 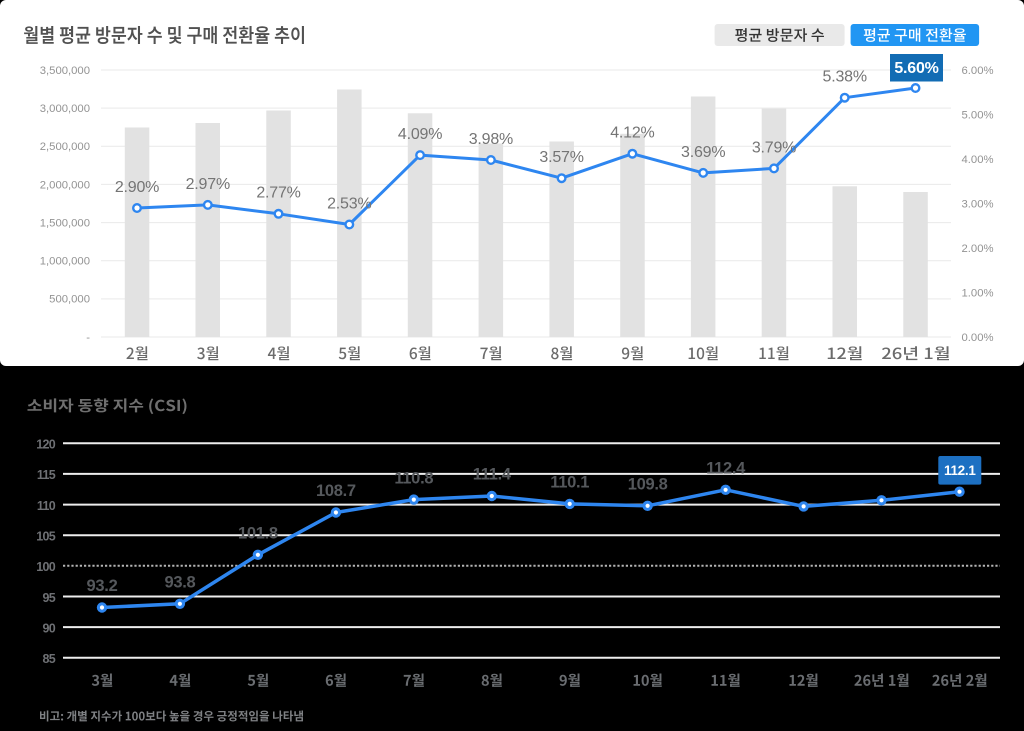 What do you see at coordinates (491, 139) in the screenshot?
I see `svg-text: 3.98%` at bounding box center [491, 139].